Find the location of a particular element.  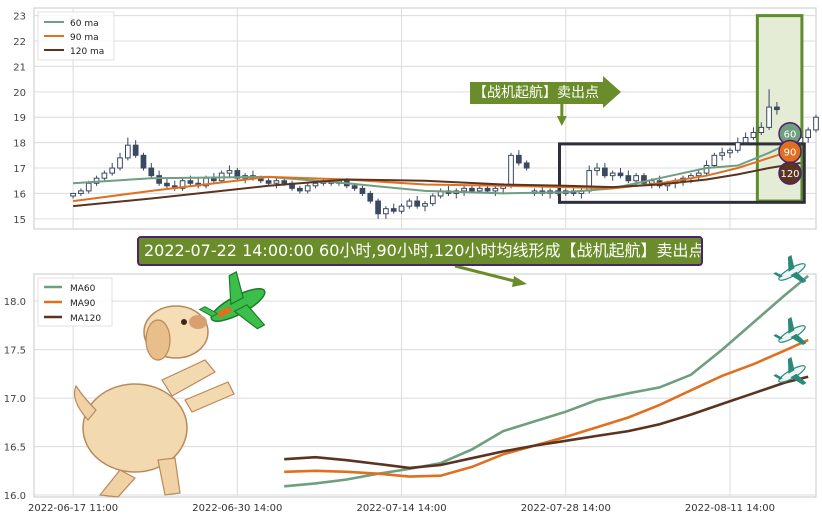

y-tick-label: 16 is located at coordinates (19, 194).